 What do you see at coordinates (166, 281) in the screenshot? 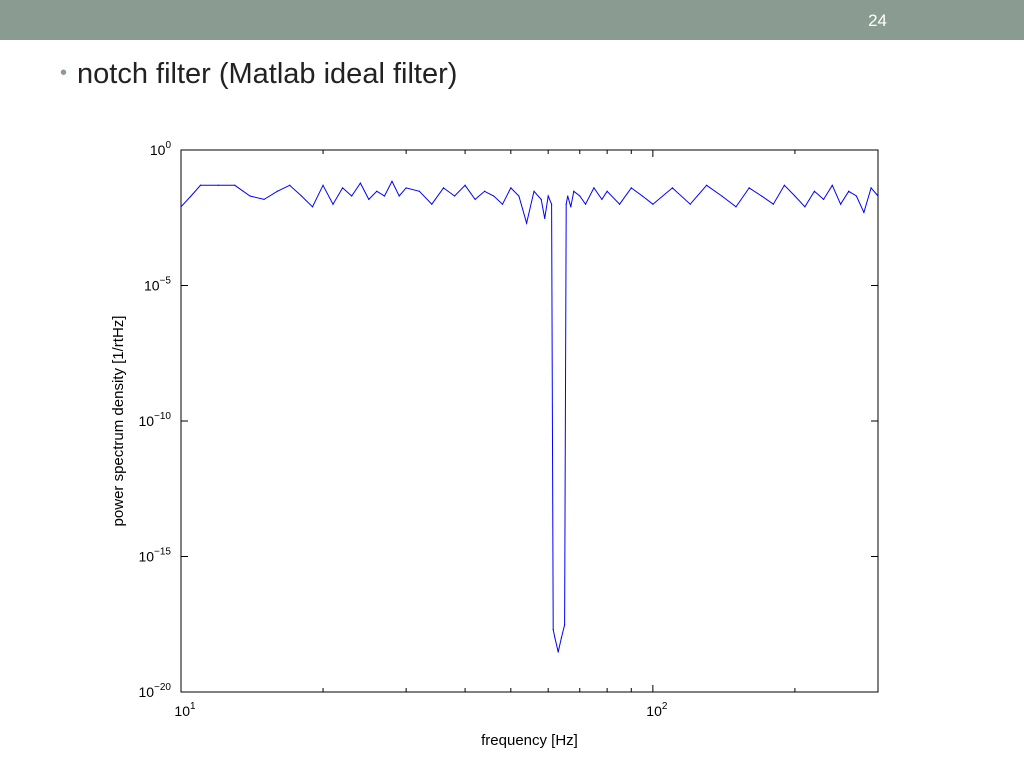
I see `y-tick-label-exponent: −5` at bounding box center [166, 281].